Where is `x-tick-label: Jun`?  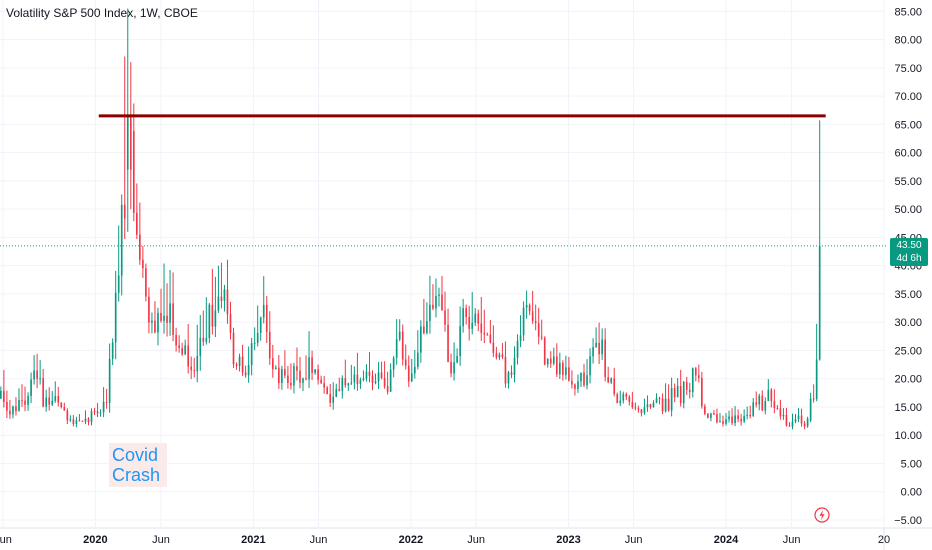 x-tick-label: Jun is located at coordinates (319, 540).